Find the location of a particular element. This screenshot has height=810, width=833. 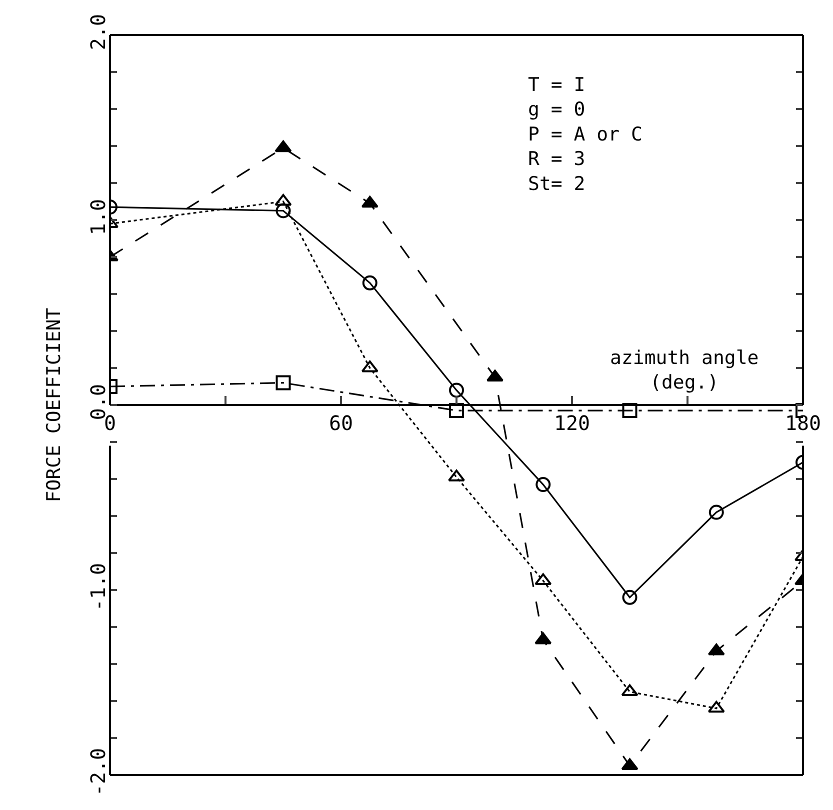

y-tick-label: 2.0 is located at coordinates (98, 32).